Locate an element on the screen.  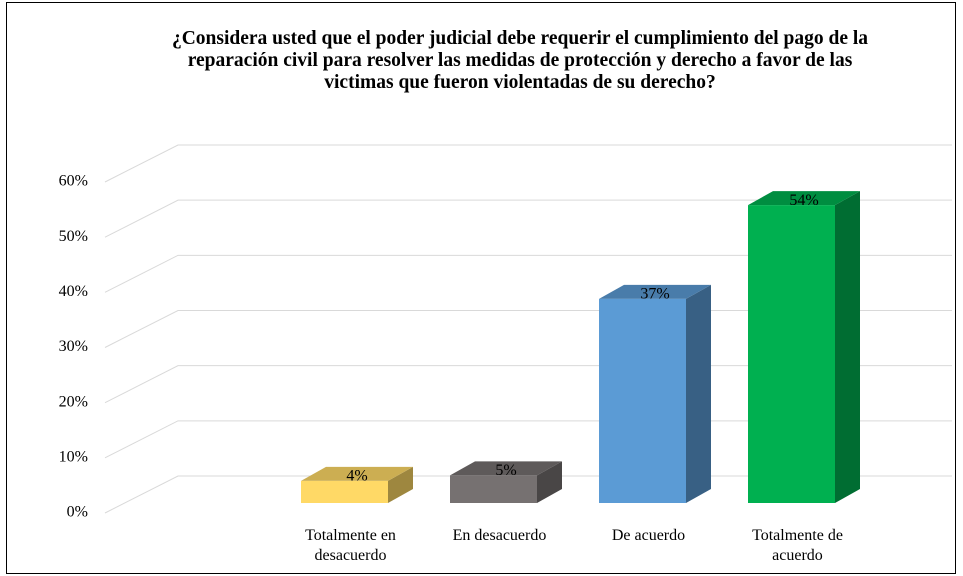
y-tick-label: 20% is located at coordinates (73, 401).